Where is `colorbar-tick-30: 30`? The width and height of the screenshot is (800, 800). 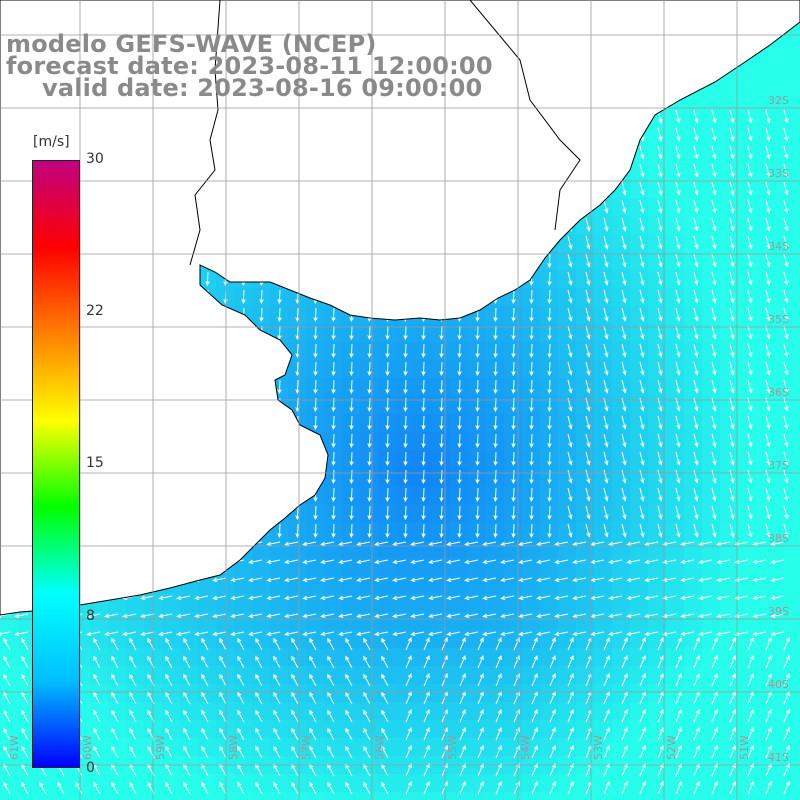
colorbar-tick-30: 30 is located at coordinates (95, 159).